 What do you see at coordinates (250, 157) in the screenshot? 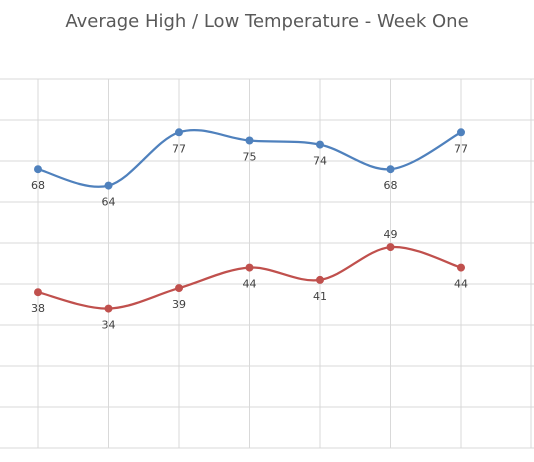
I see `data-label: 75` at bounding box center [250, 157].